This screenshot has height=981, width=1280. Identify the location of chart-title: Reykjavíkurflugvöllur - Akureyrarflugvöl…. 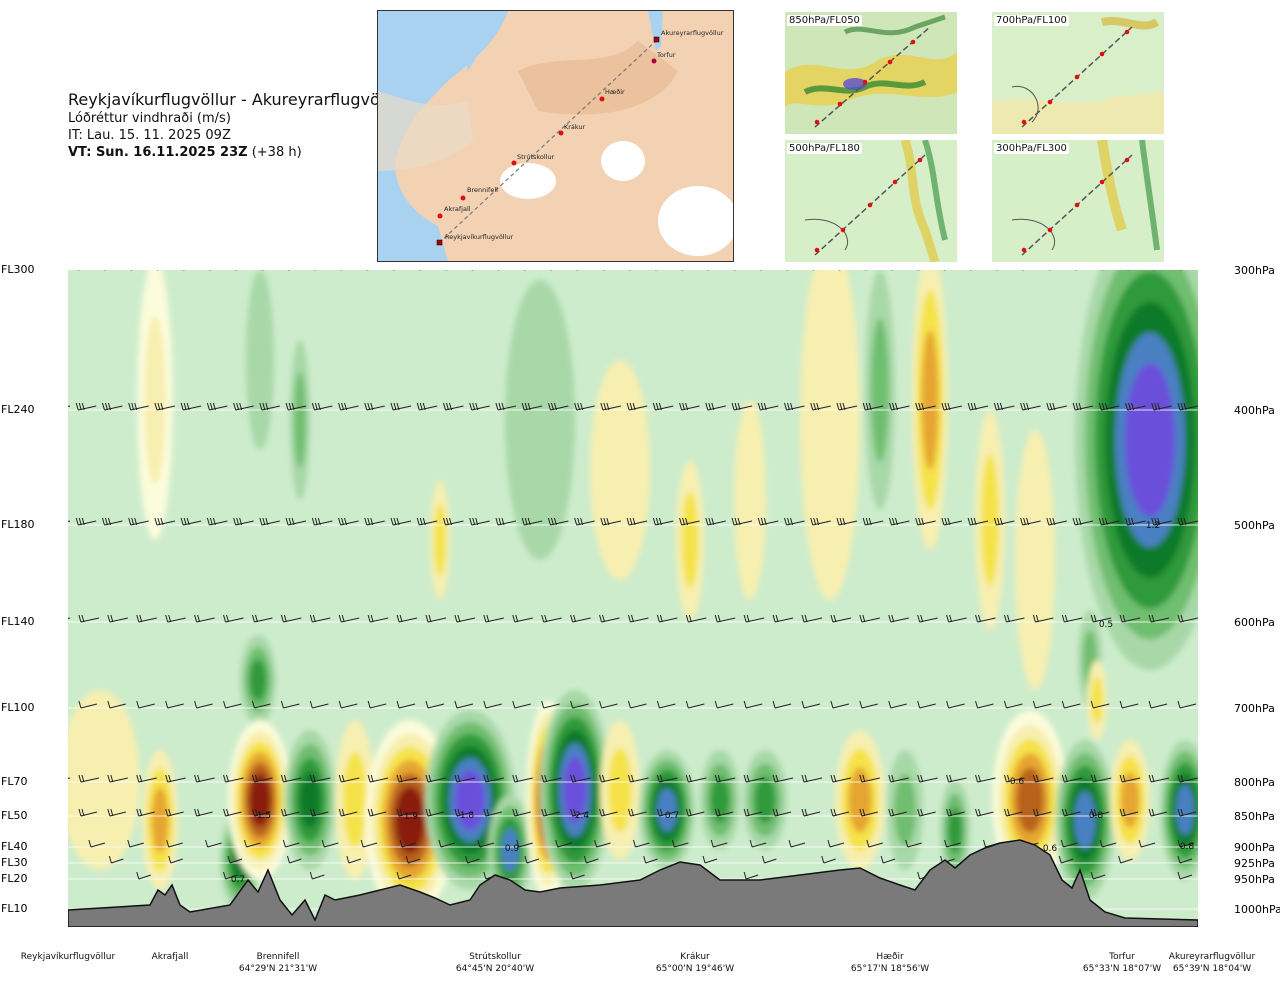
(237, 99).